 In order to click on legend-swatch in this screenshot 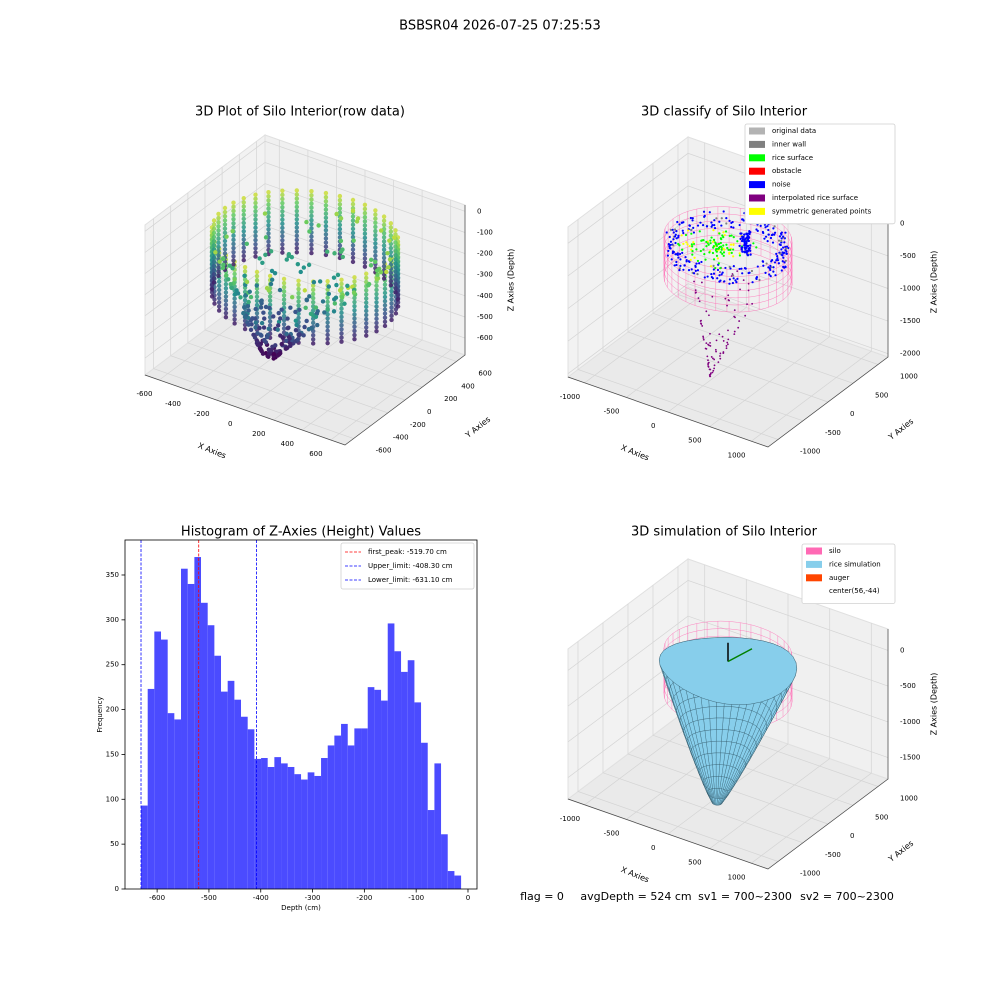, I will do `click(814, 578)`.